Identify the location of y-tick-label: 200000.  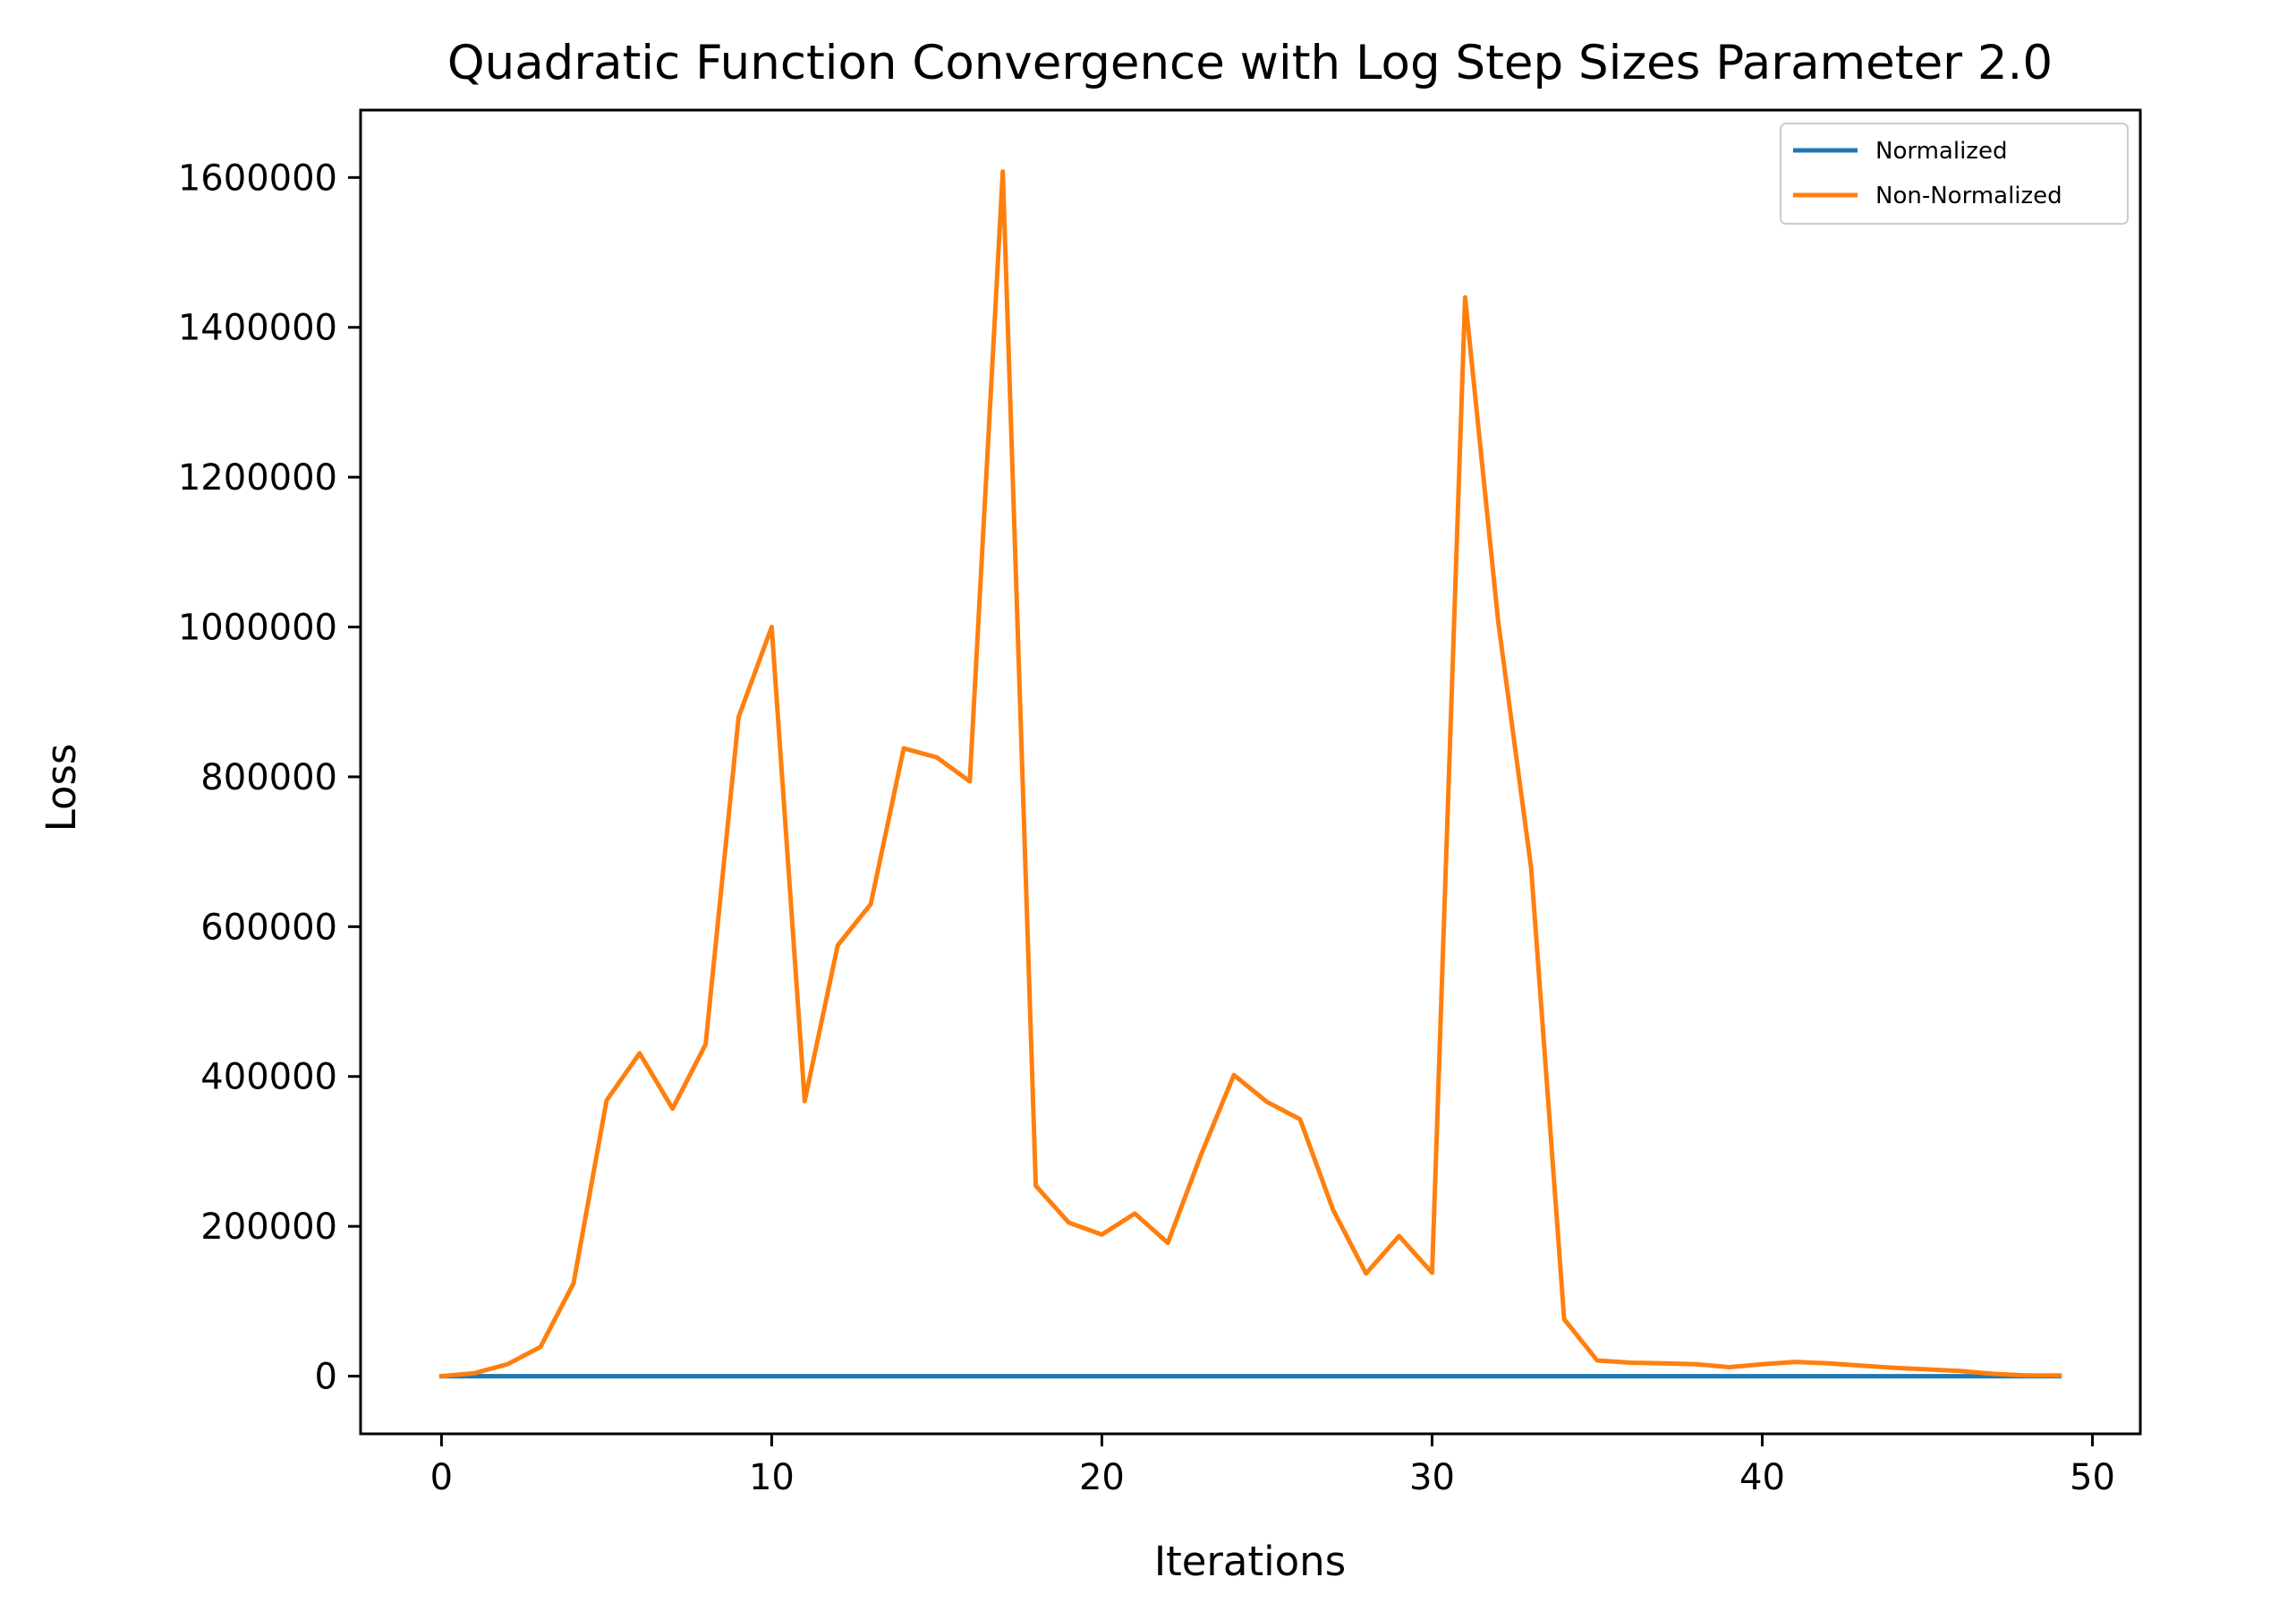
(268, 1227).